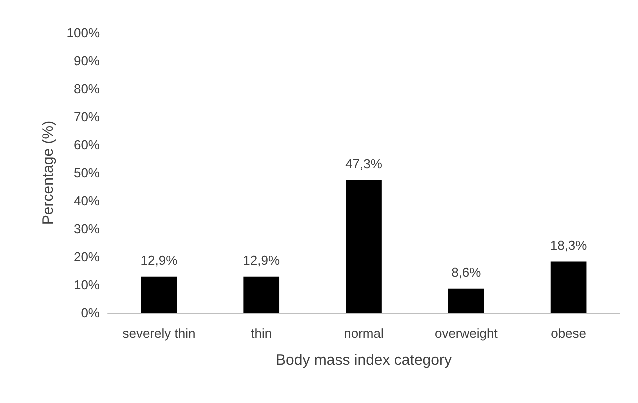 The height and width of the screenshot is (403, 638). I want to click on data-label: 47,3%, so click(364, 164).